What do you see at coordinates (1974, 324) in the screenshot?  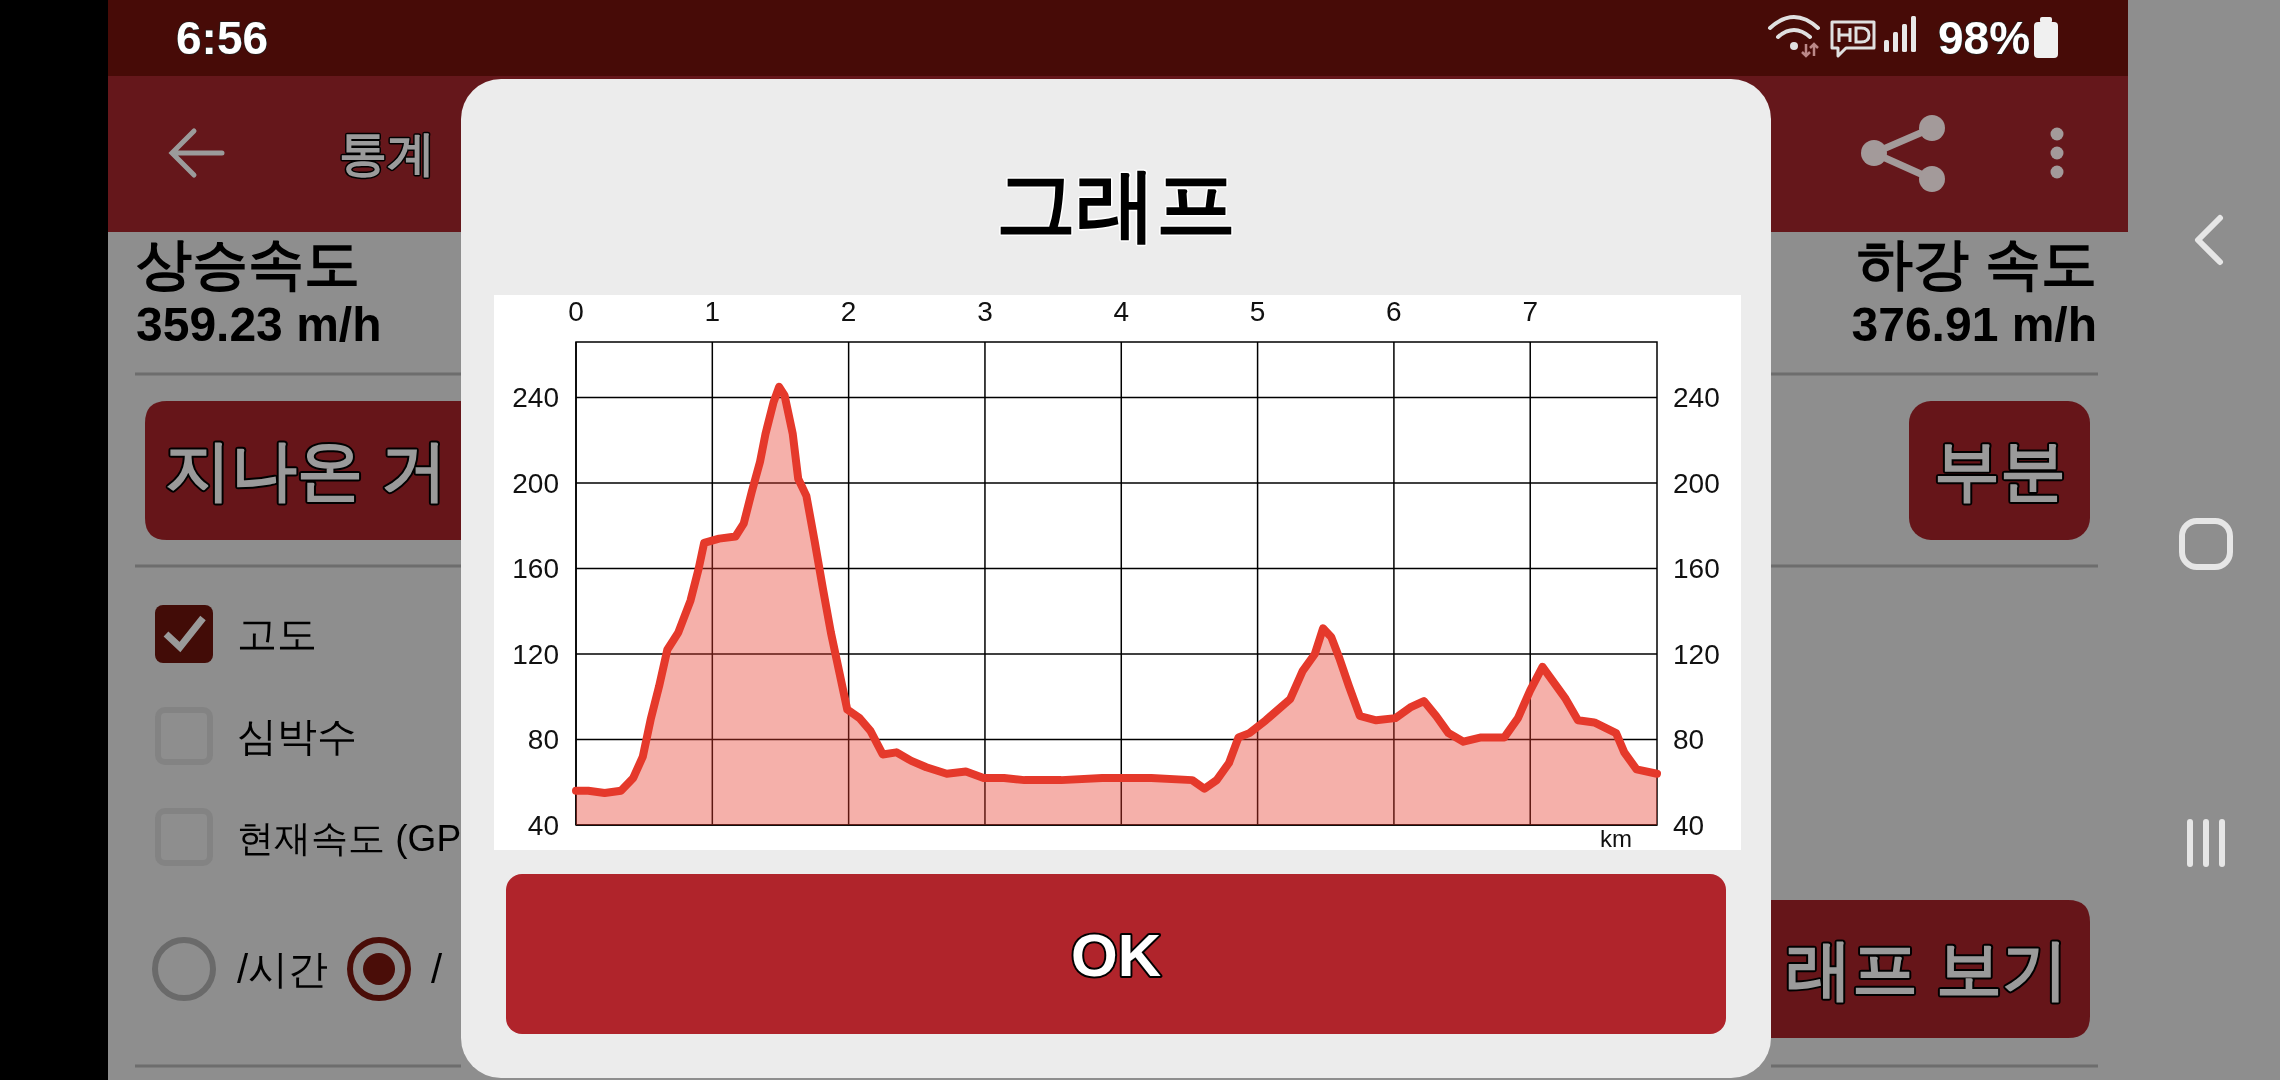 I see `text: 376.91 m/h` at bounding box center [1974, 324].